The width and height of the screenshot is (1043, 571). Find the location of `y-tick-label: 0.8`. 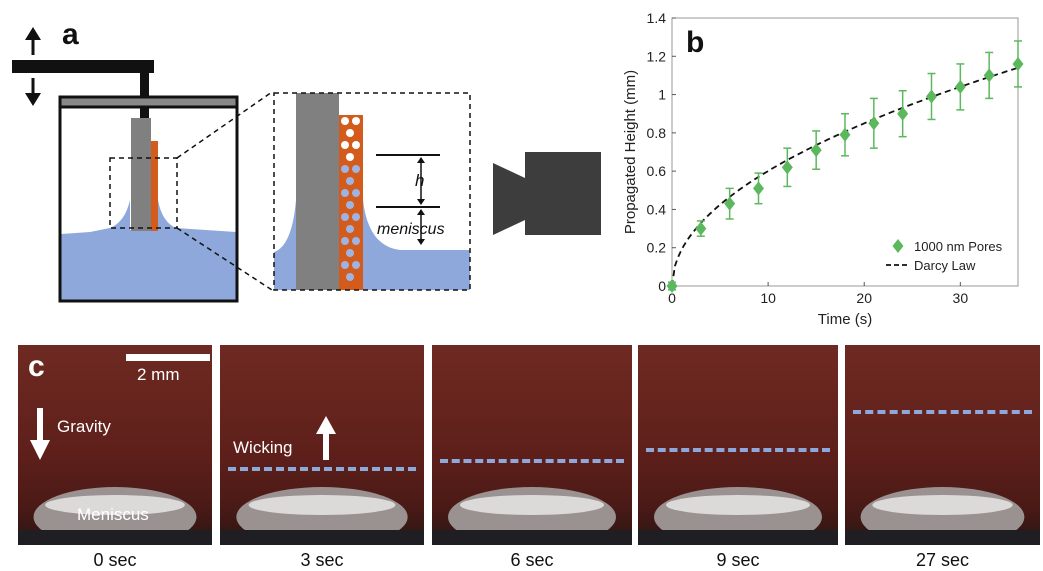

y-tick-label: 0.8 is located at coordinates (657, 133).